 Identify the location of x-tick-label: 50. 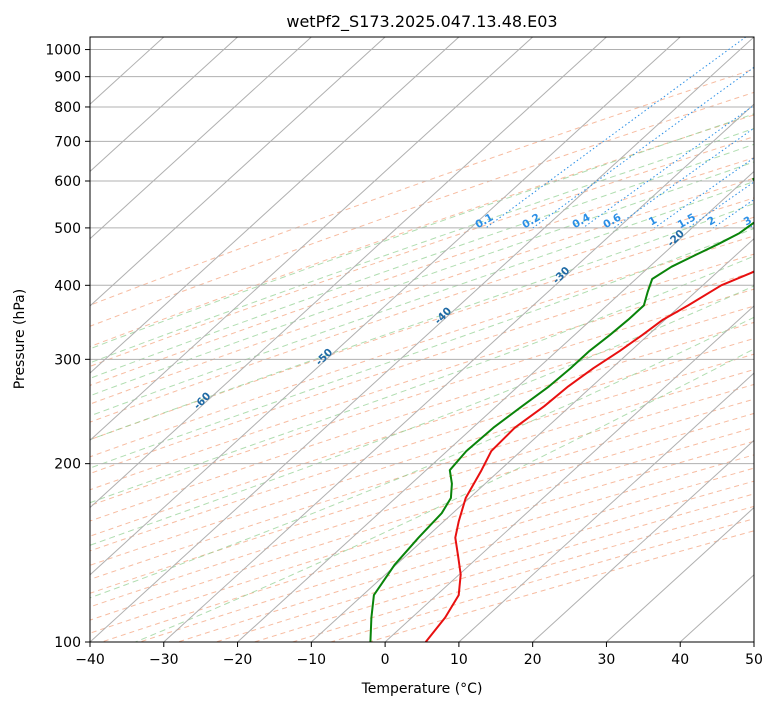
(754, 660).